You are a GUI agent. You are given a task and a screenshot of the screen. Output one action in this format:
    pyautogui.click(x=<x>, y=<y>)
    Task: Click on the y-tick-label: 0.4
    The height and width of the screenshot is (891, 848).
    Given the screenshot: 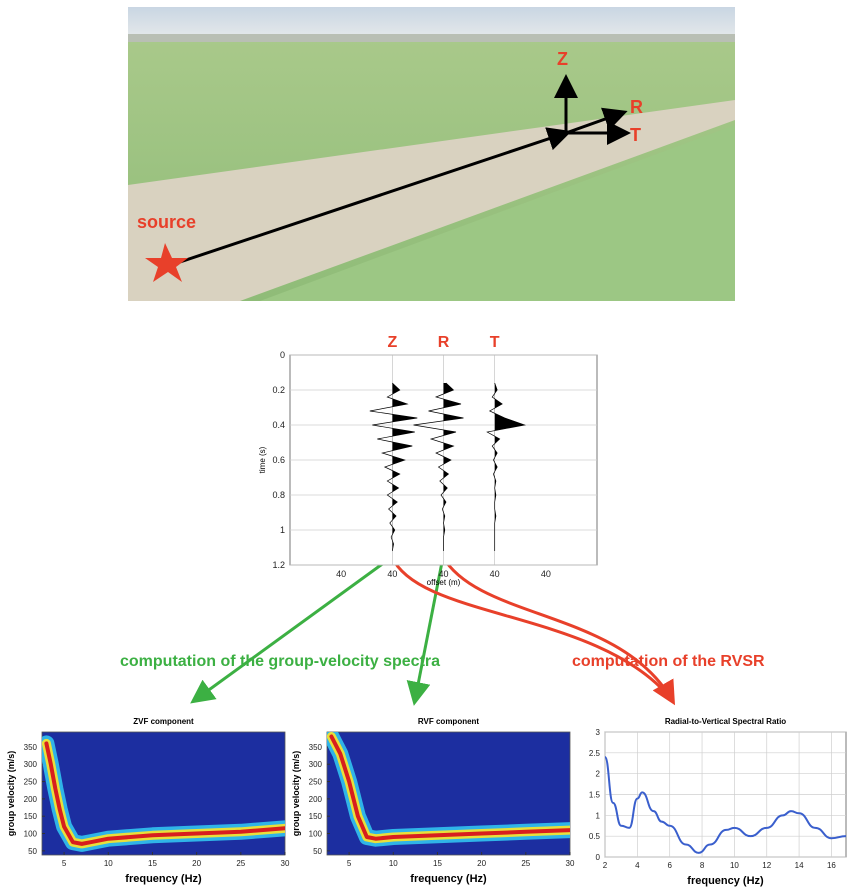 What is the action you would take?
    pyautogui.click(x=278, y=425)
    